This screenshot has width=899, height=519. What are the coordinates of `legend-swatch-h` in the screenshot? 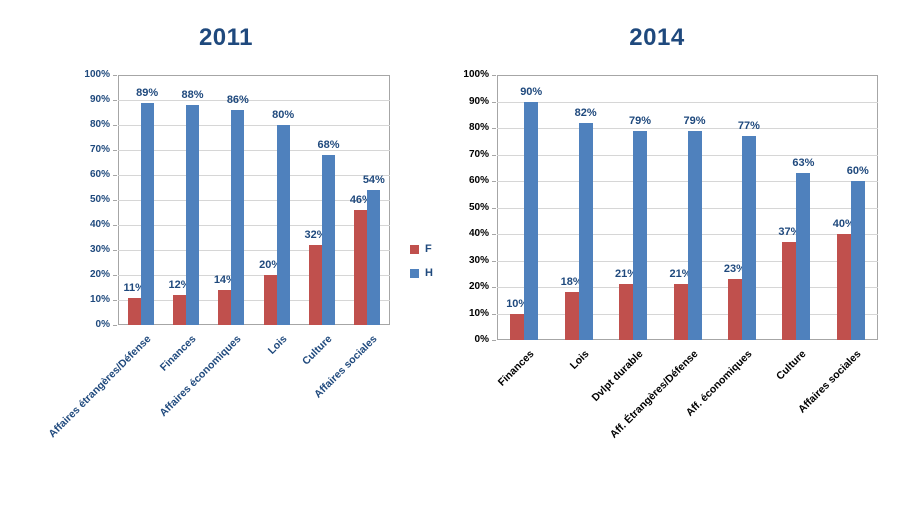 It's located at (414, 273).